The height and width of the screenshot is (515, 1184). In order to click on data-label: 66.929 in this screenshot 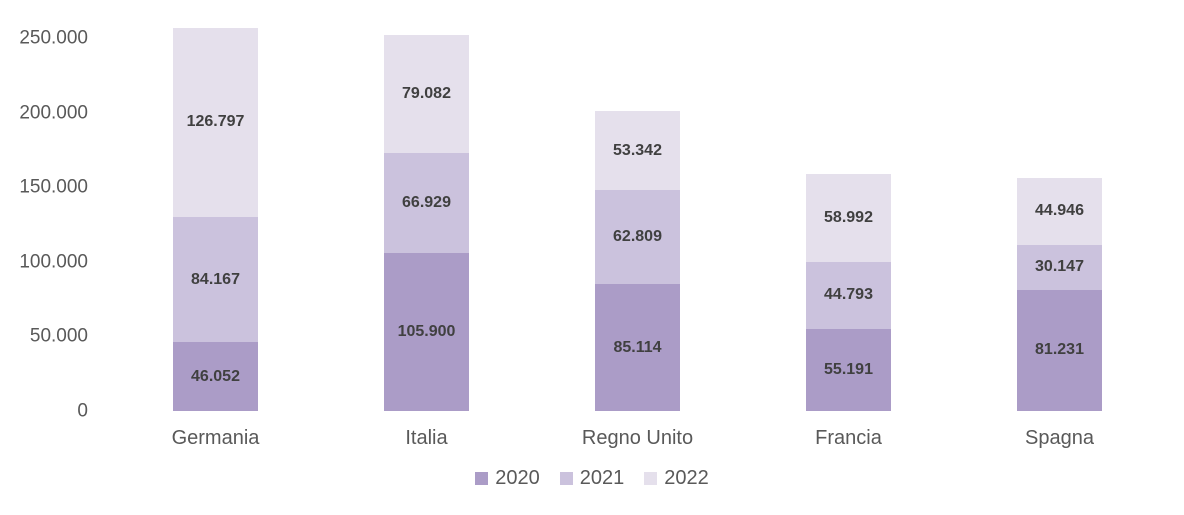, I will do `click(426, 203)`.